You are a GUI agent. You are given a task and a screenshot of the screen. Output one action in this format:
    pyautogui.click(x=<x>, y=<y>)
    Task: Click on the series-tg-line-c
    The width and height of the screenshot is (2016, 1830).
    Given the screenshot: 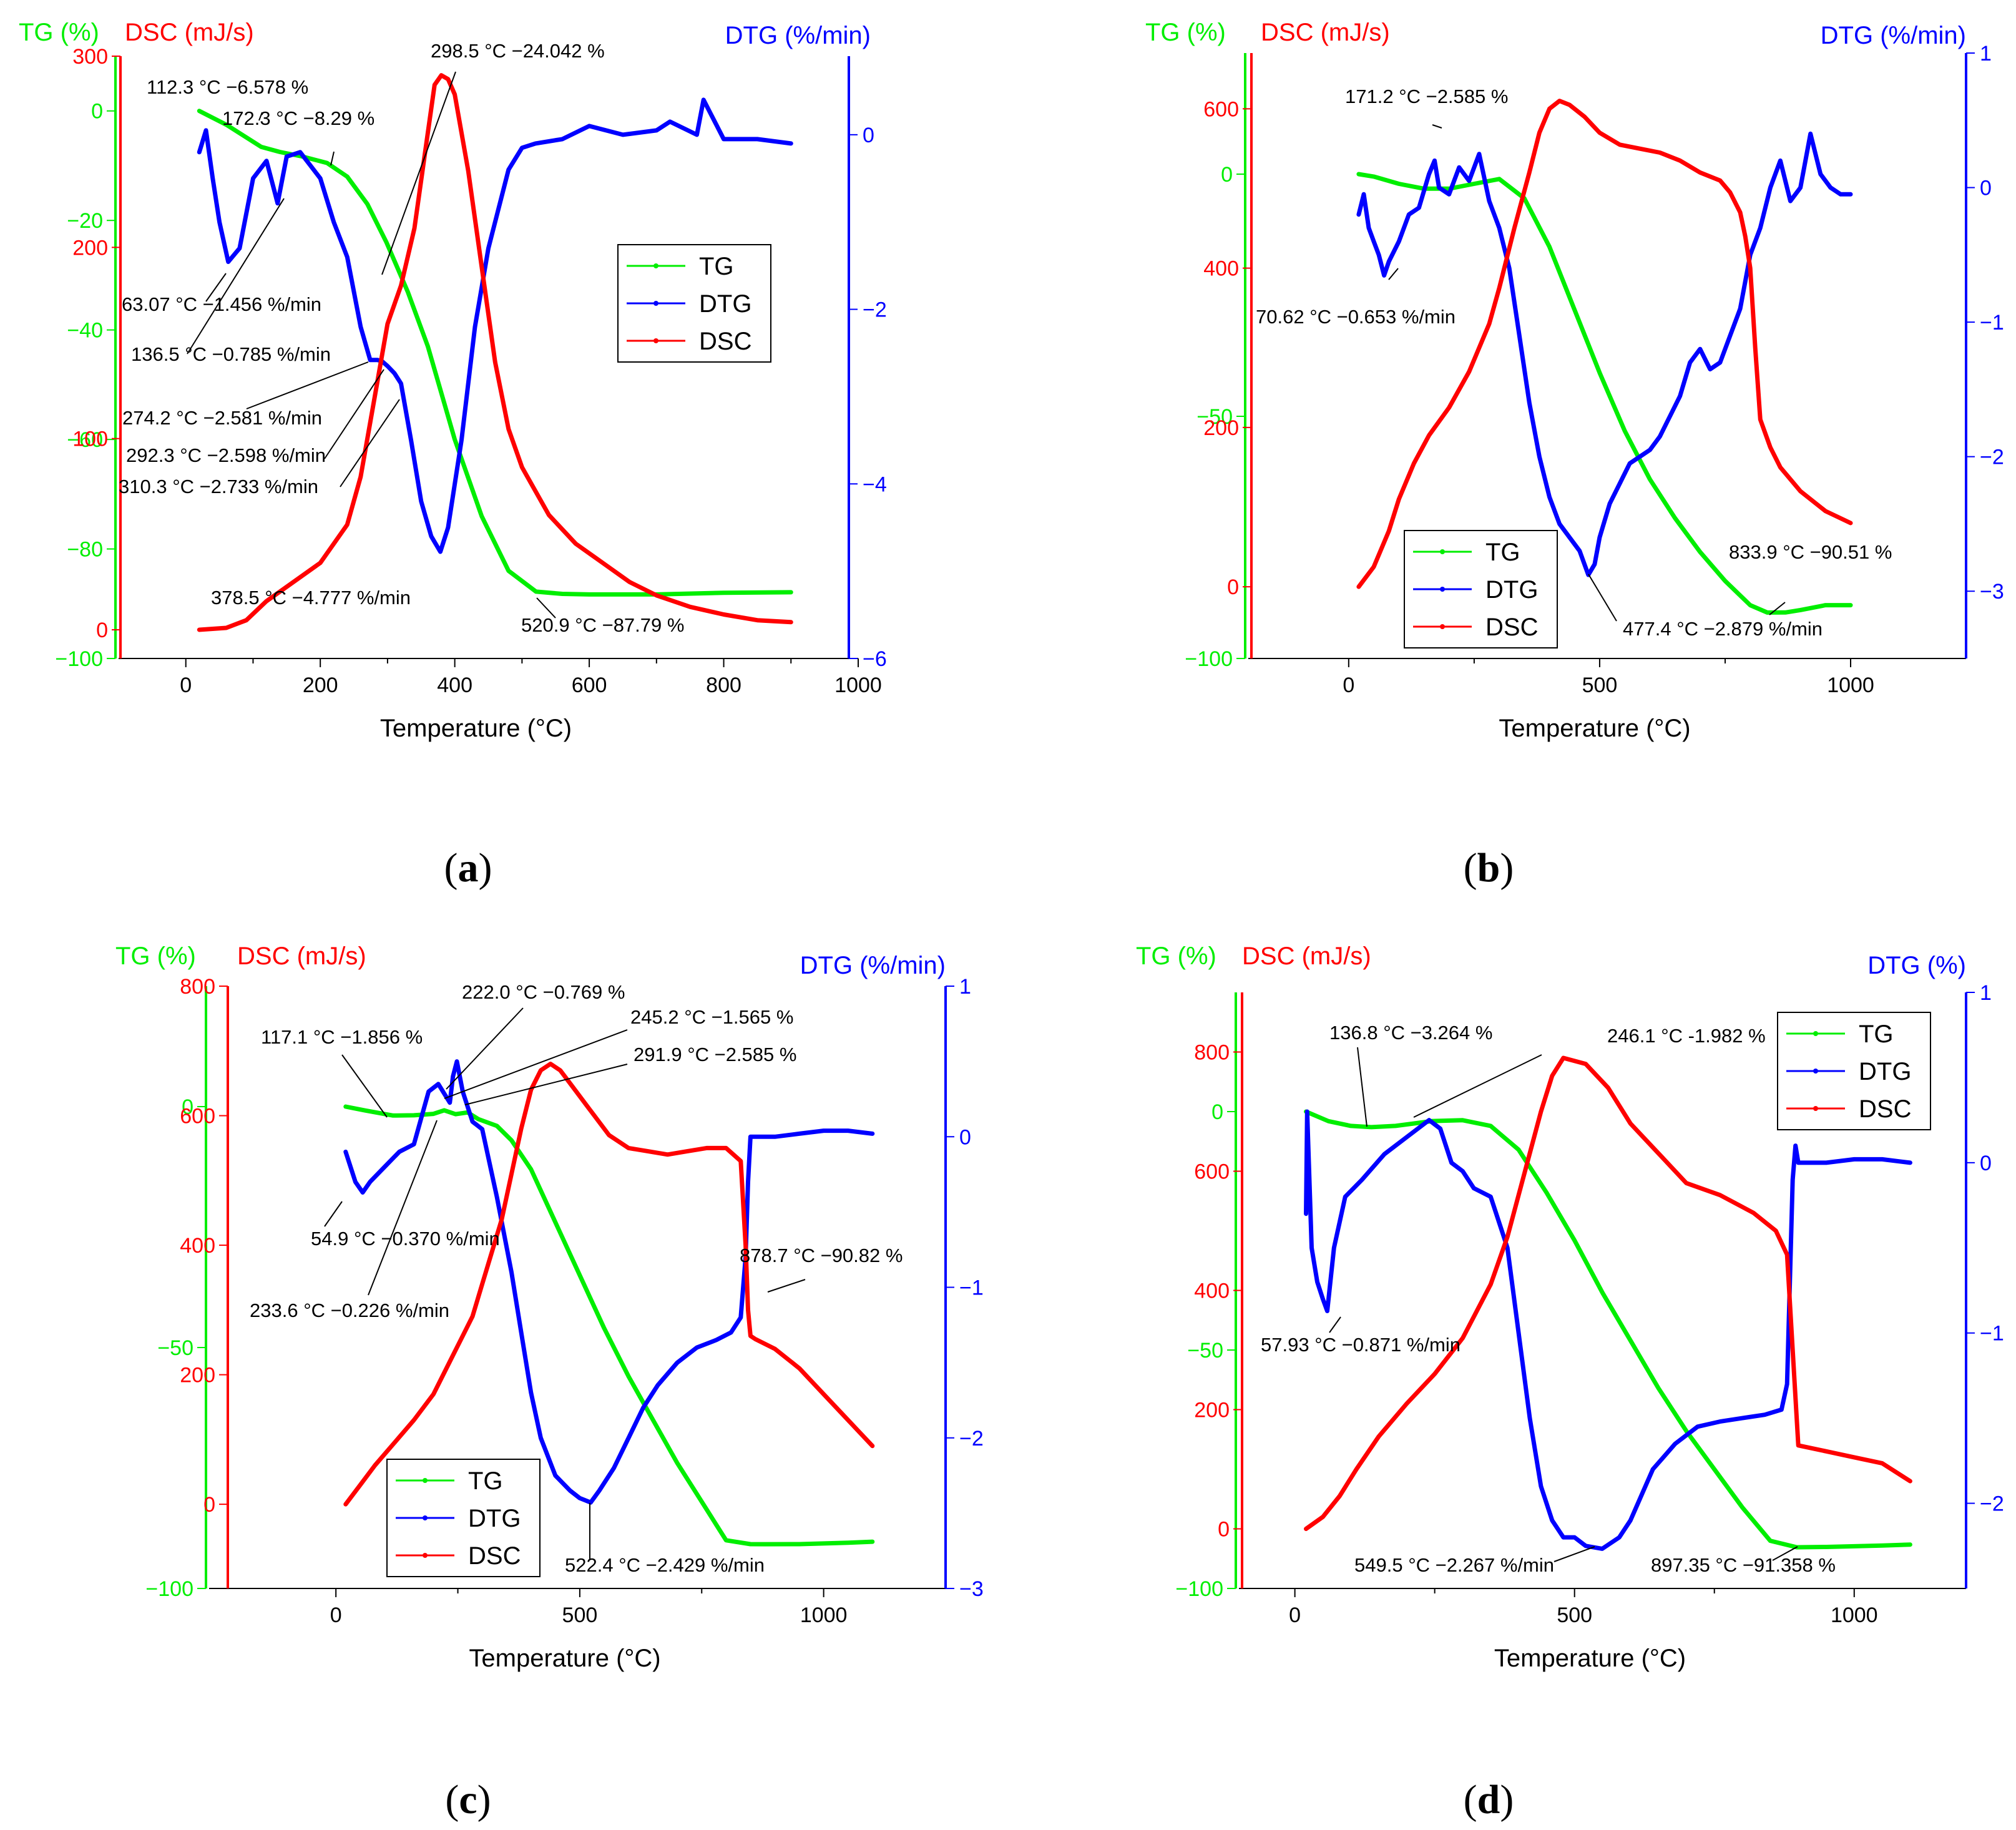 What is the action you would take?
    pyautogui.click(x=609, y=1325)
    